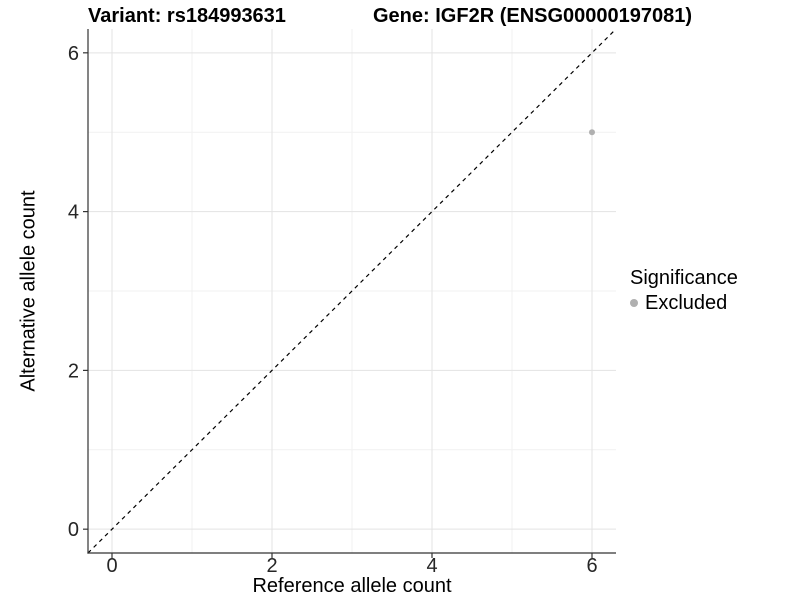 The height and width of the screenshot is (600, 800). I want to click on legend: Significance Excluded, so click(684, 290).